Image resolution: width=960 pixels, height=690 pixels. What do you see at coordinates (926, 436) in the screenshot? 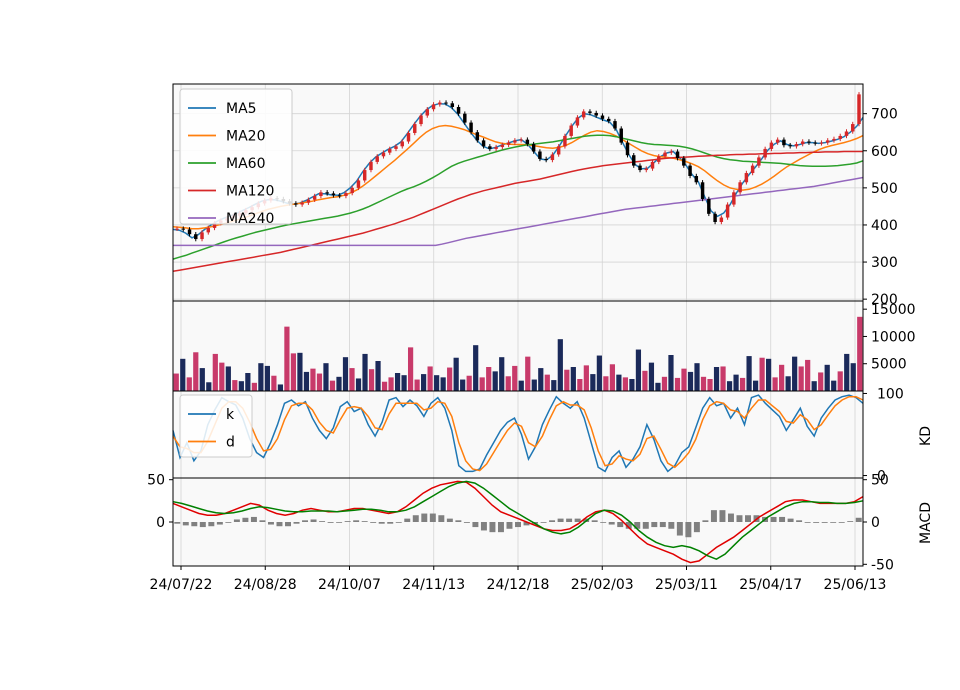
I see `kd-axis-label: KD` at bounding box center [926, 436].